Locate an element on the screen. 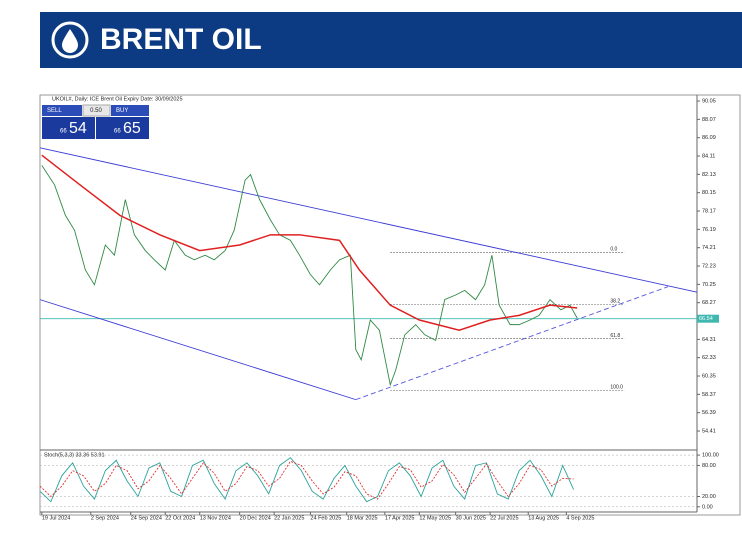 Image resolution: width=742 pixels, height=540 pixels. fib-label: 61.8 is located at coordinates (615, 336).